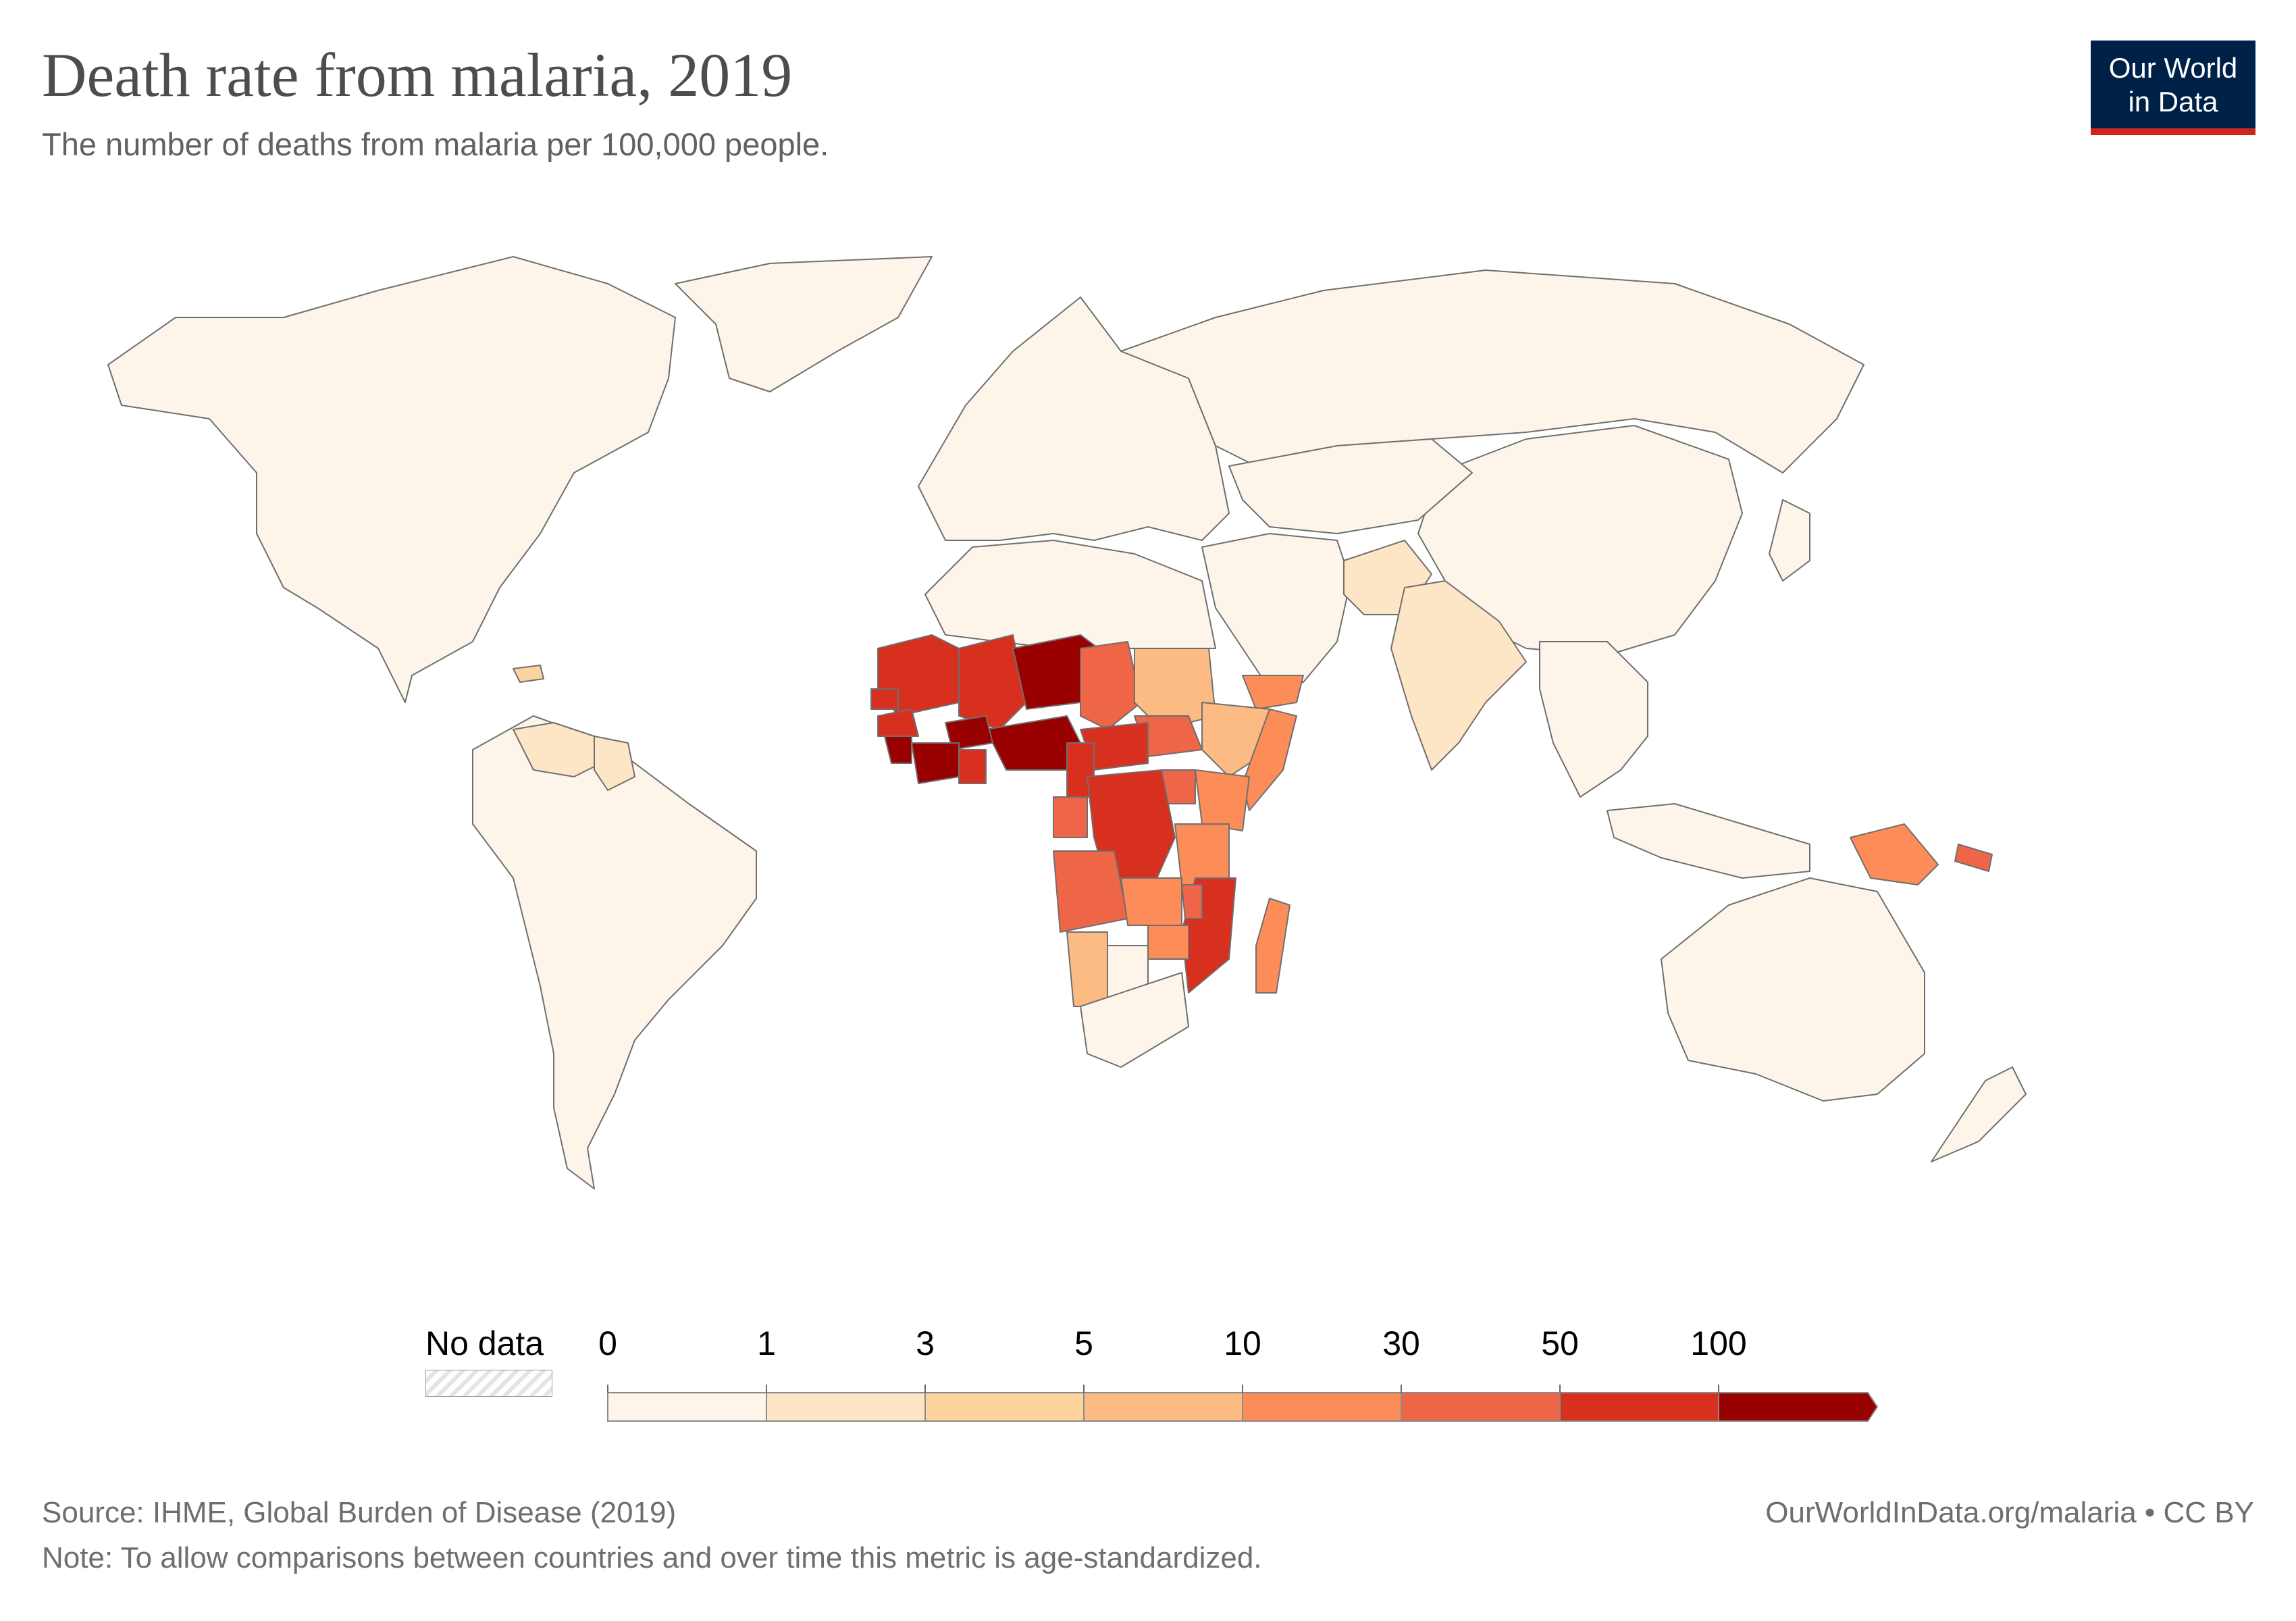 This screenshot has width=2296, height=1621. What do you see at coordinates (1708, 841) in the screenshot?
I see `region-indonesia` at bounding box center [1708, 841].